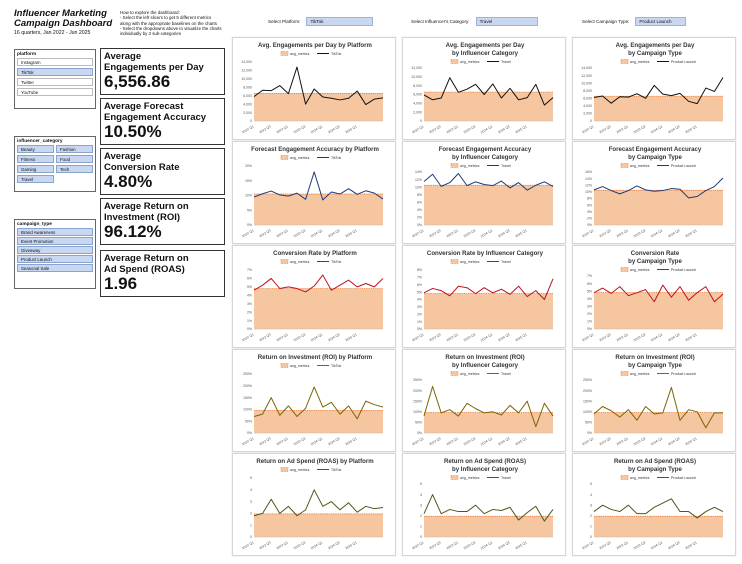 The height and width of the screenshot is (564, 742). I want to click on category-dropdown: Travel, so click(506, 21).